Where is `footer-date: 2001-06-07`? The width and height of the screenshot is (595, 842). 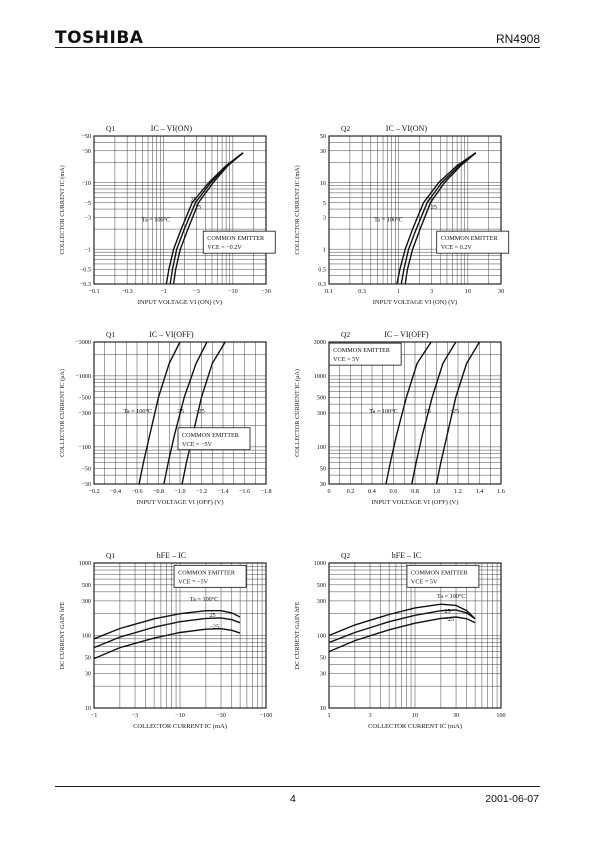
footer-date: 2001-06-07 is located at coordinates (512, 799).